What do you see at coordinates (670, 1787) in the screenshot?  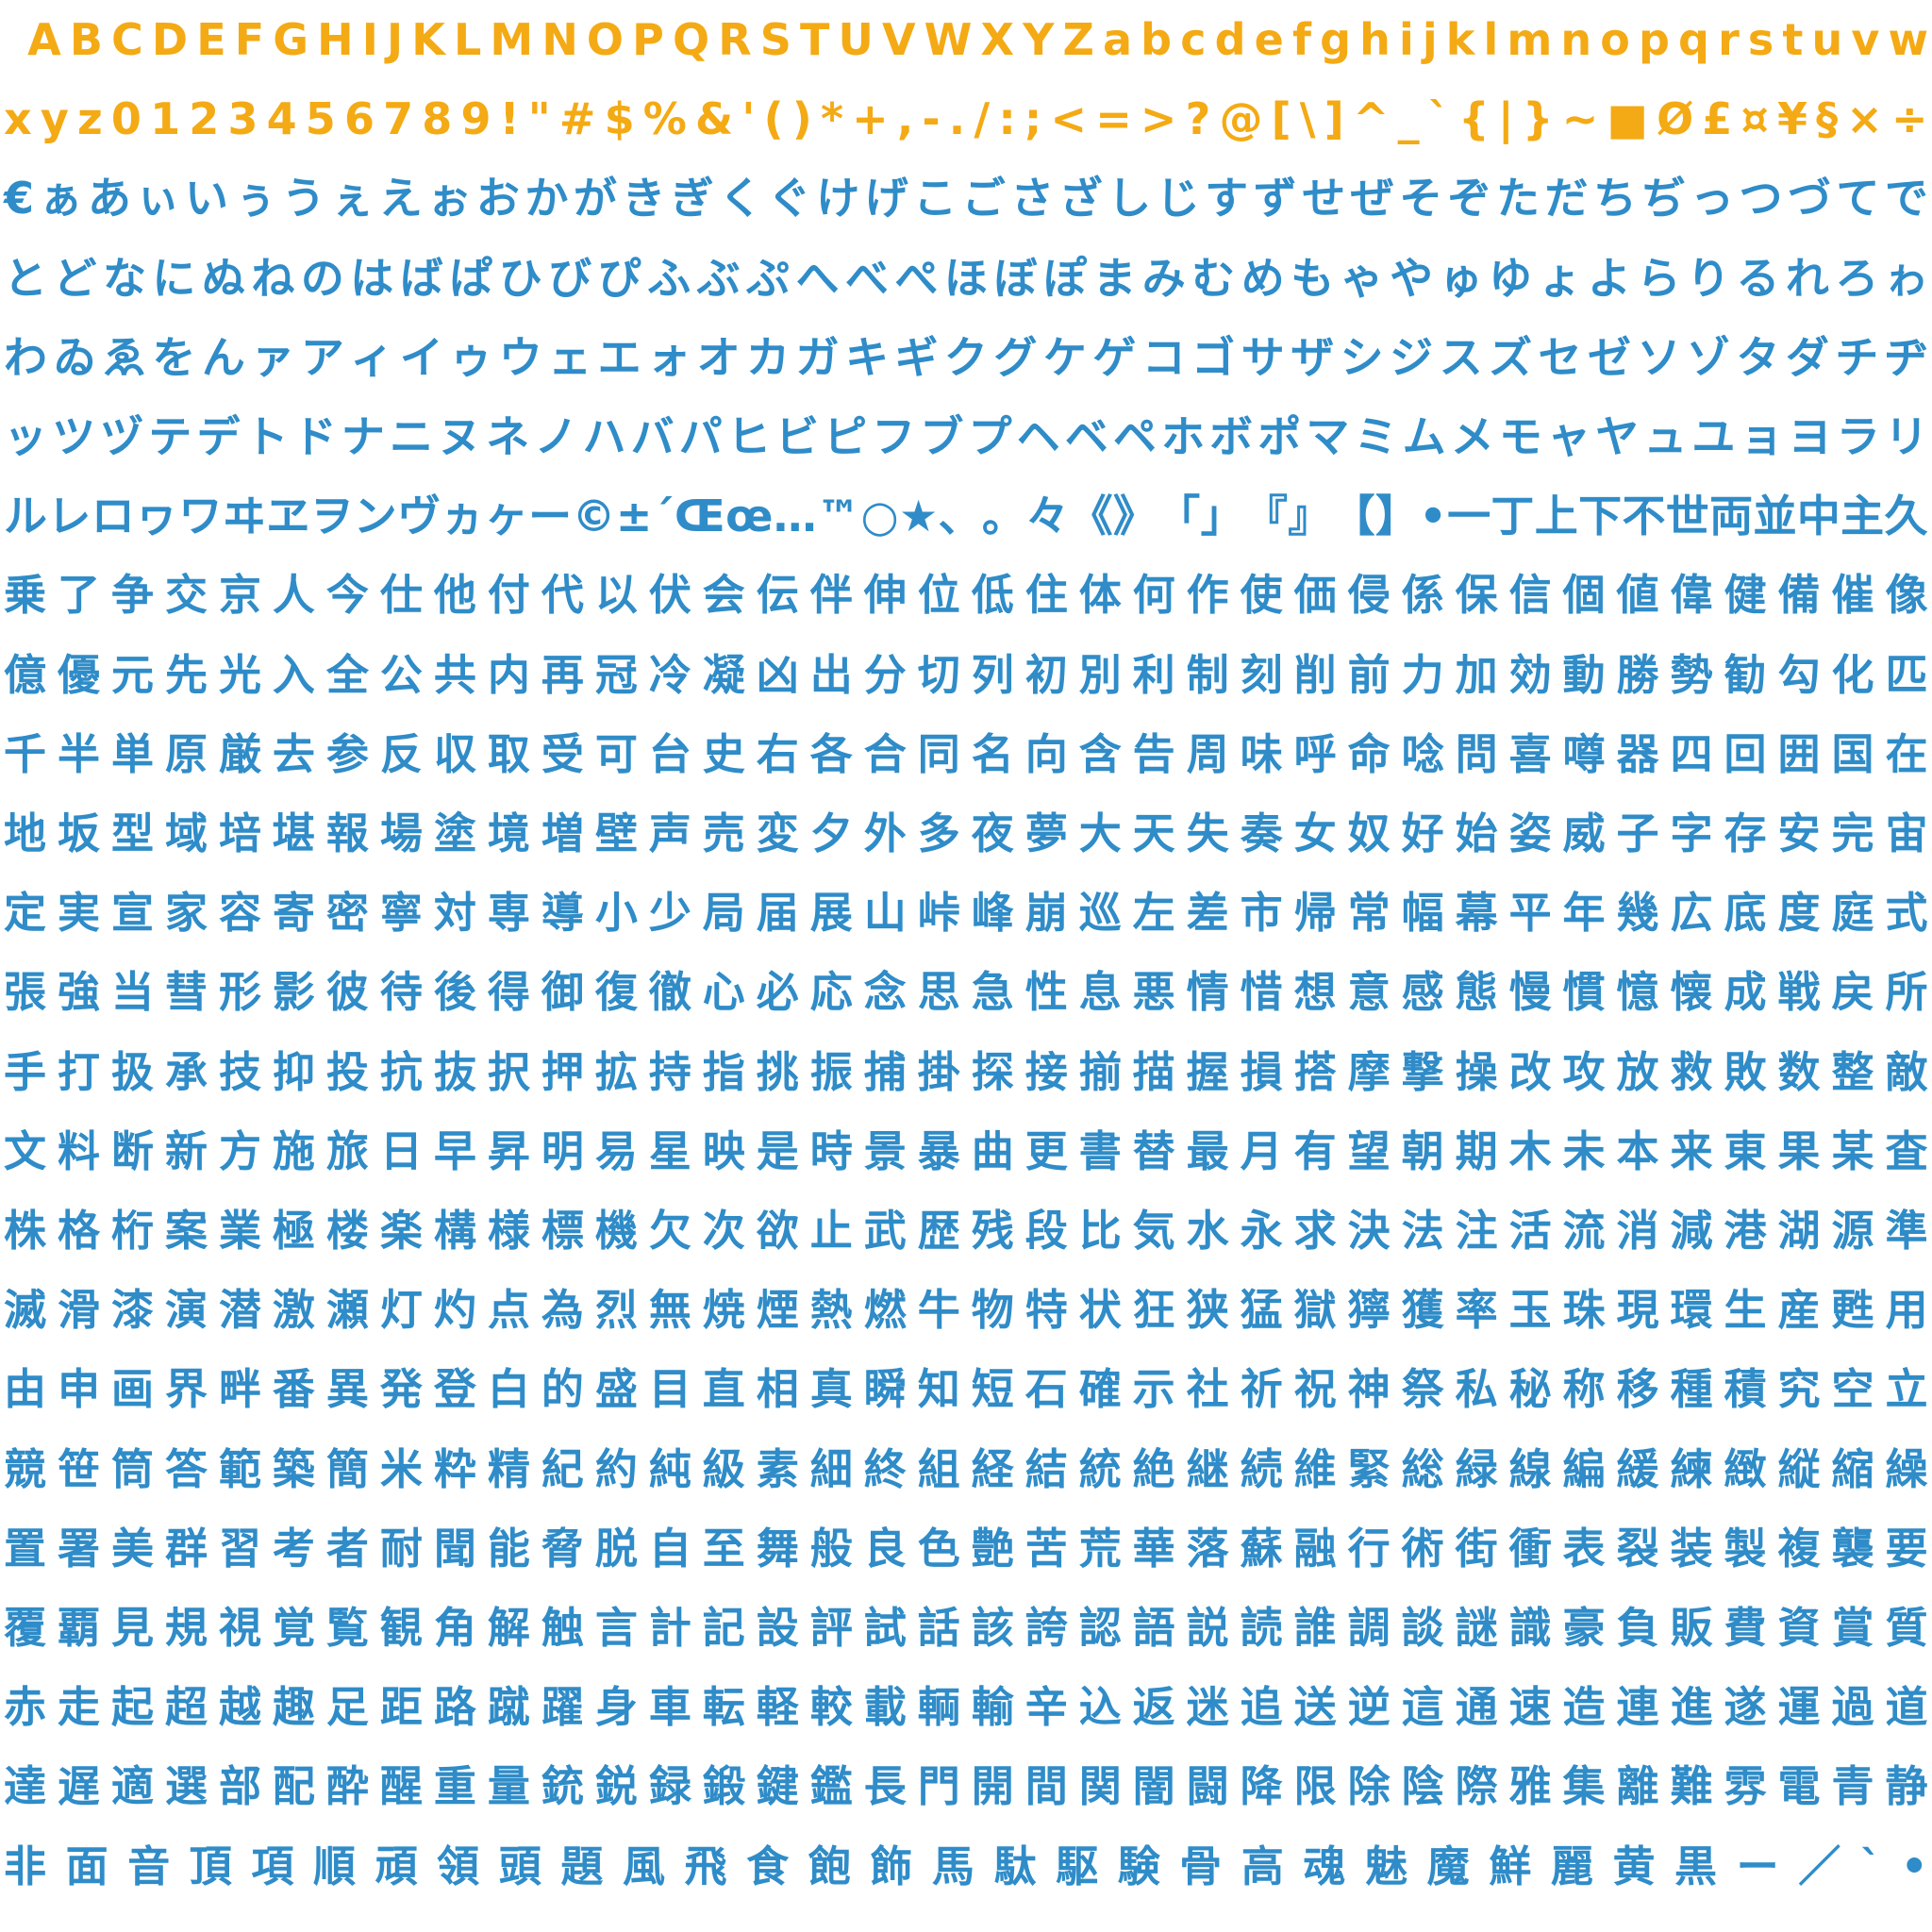 I see `glyph: 録` at bounding box center [670, 1787].